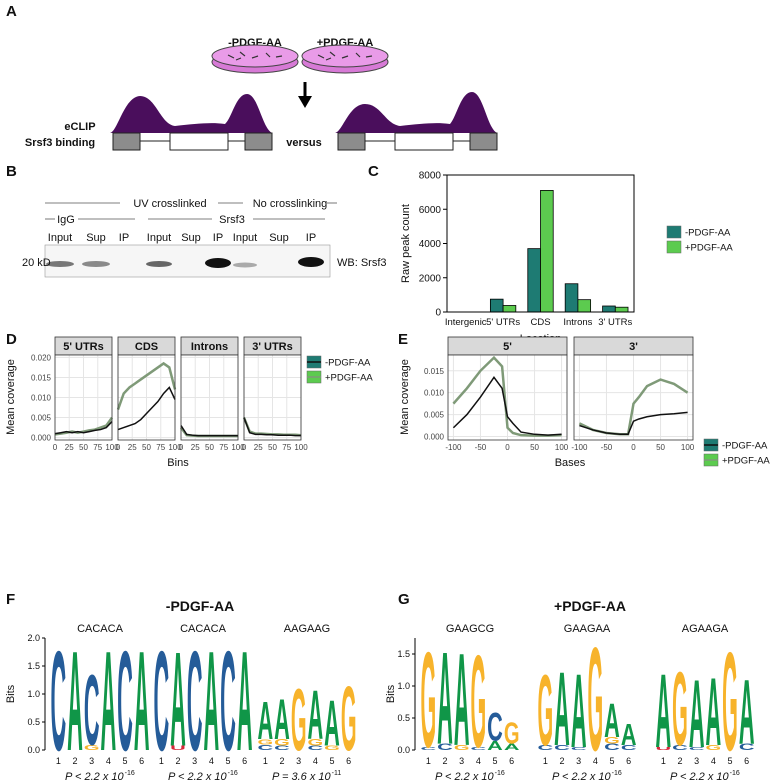  What do you see at coordinates (232, 220) in the screenshot?
I see `antibody-label: Srsf3` at bounding box center [232, 220].